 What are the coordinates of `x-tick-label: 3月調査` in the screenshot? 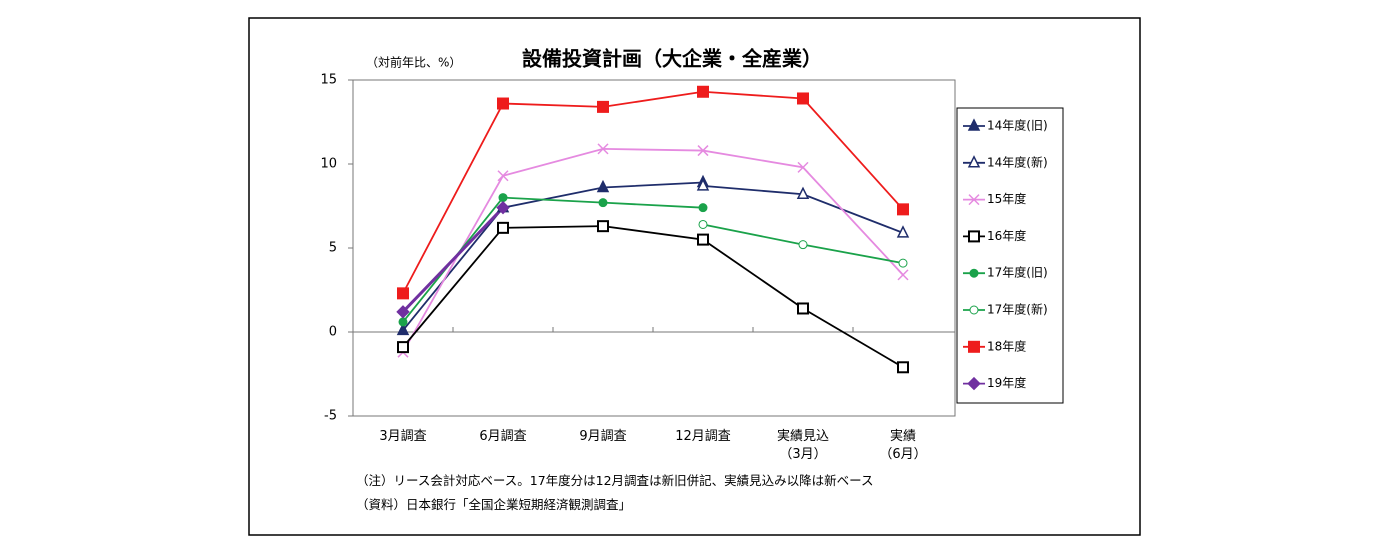 It's located at (403, 436).